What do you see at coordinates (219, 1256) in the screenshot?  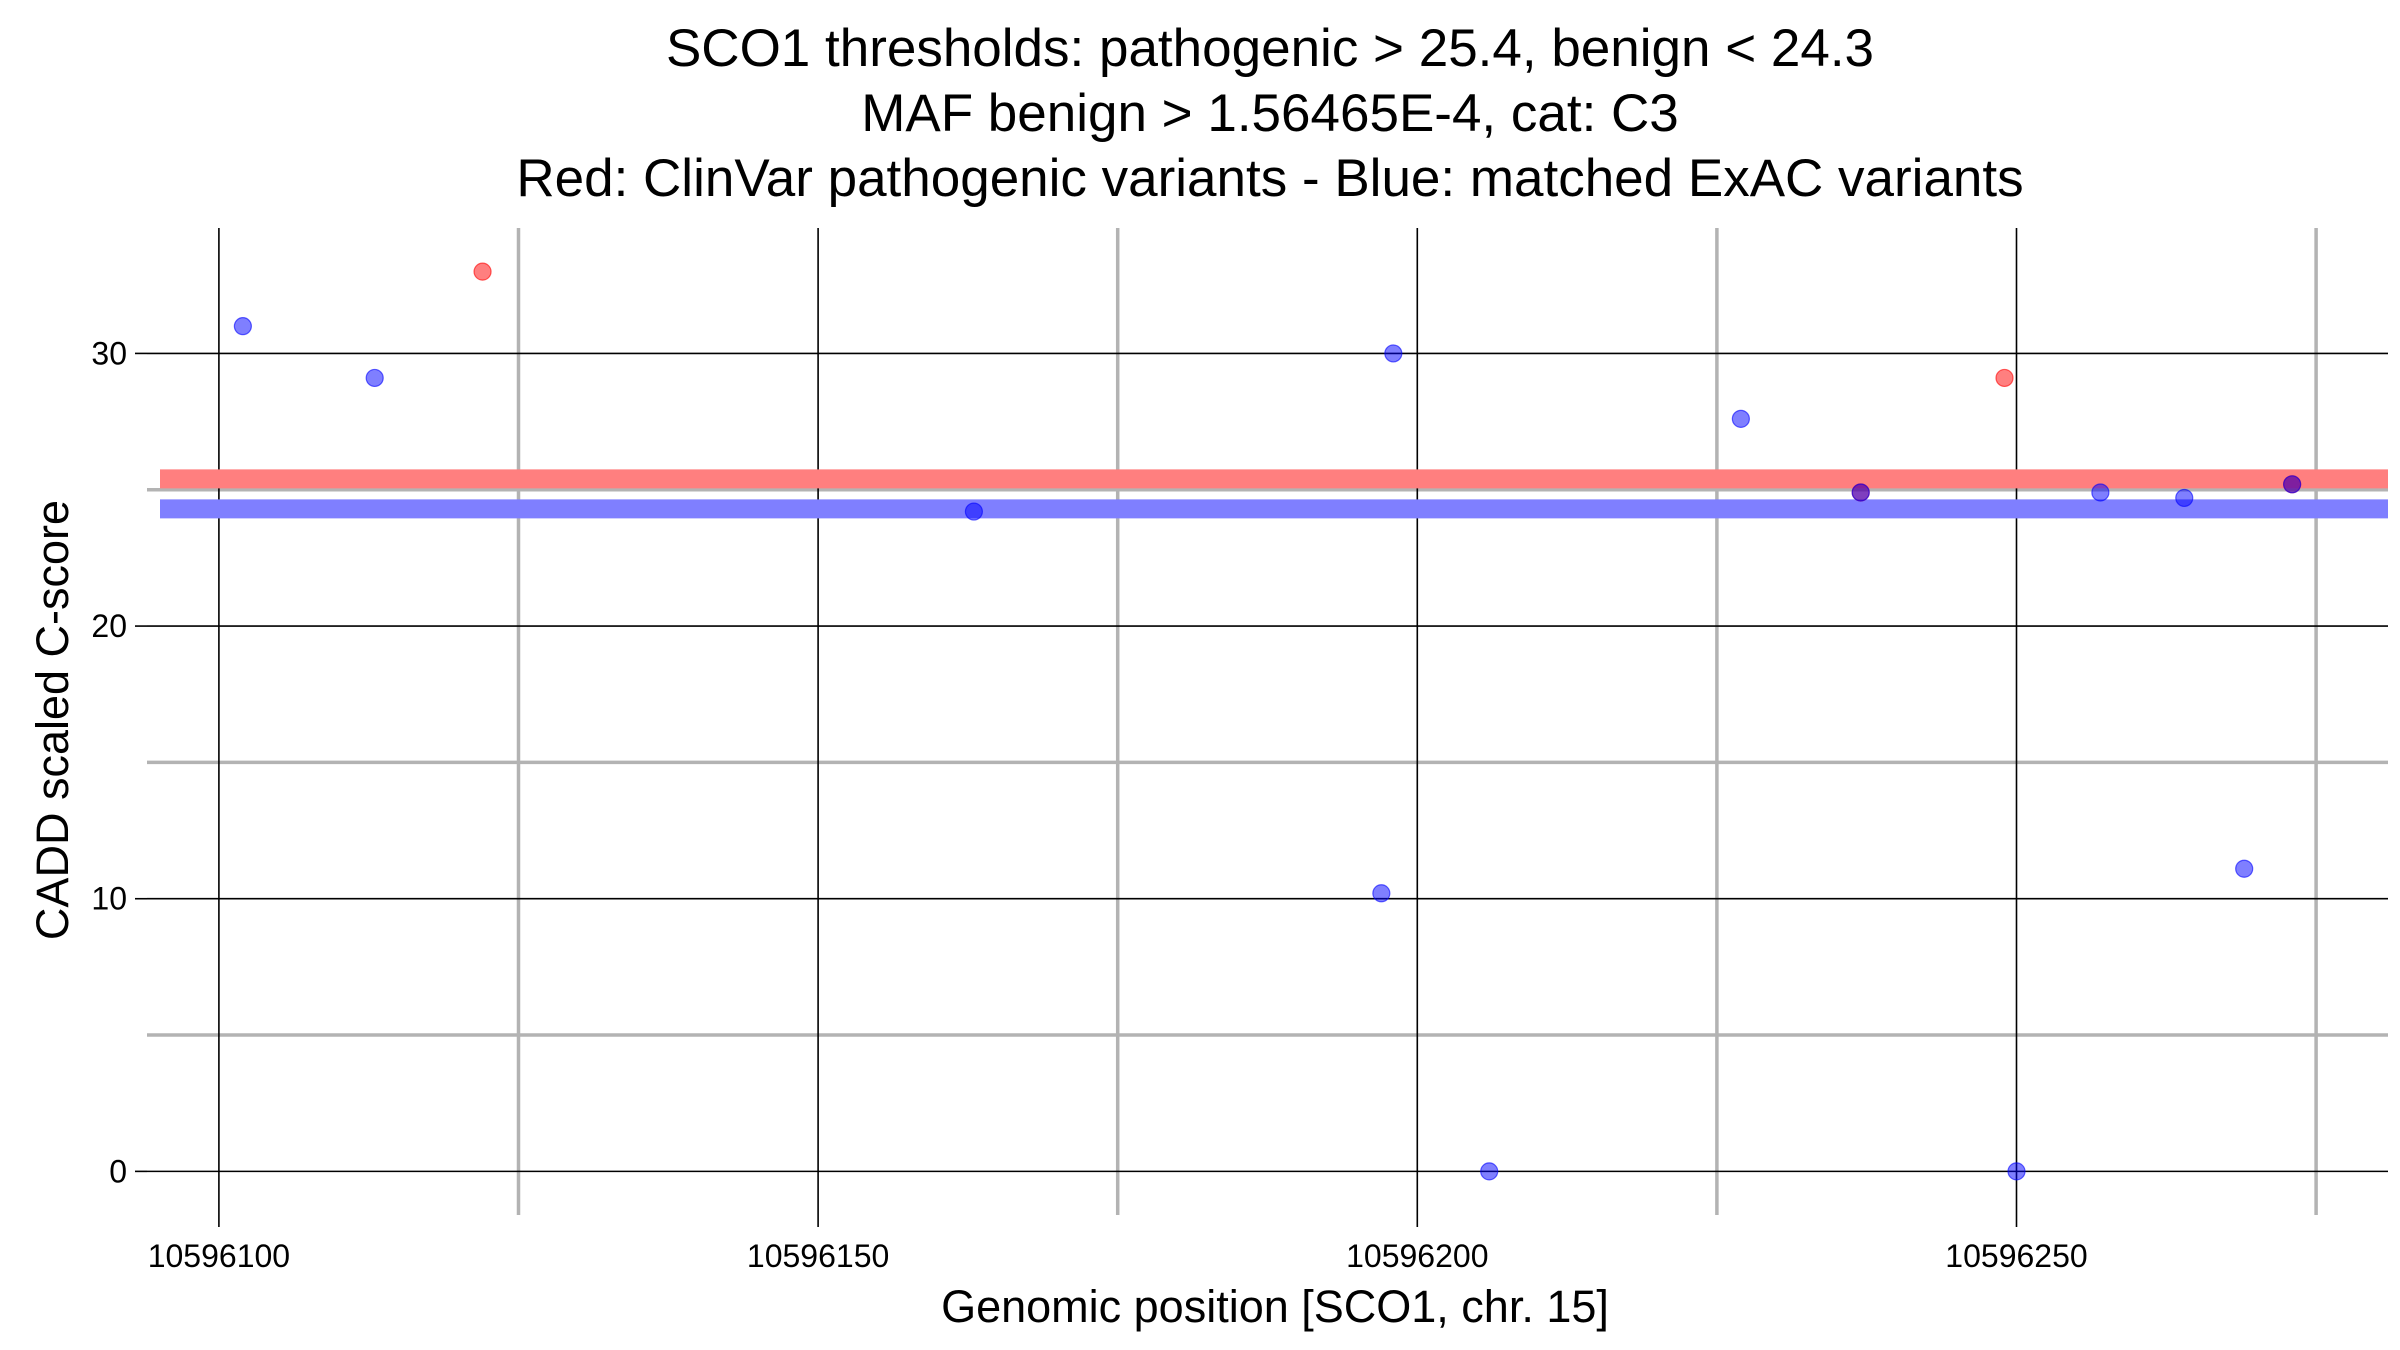 I see `x-tick-label: 10596100` at bounding box center [219, 1256].